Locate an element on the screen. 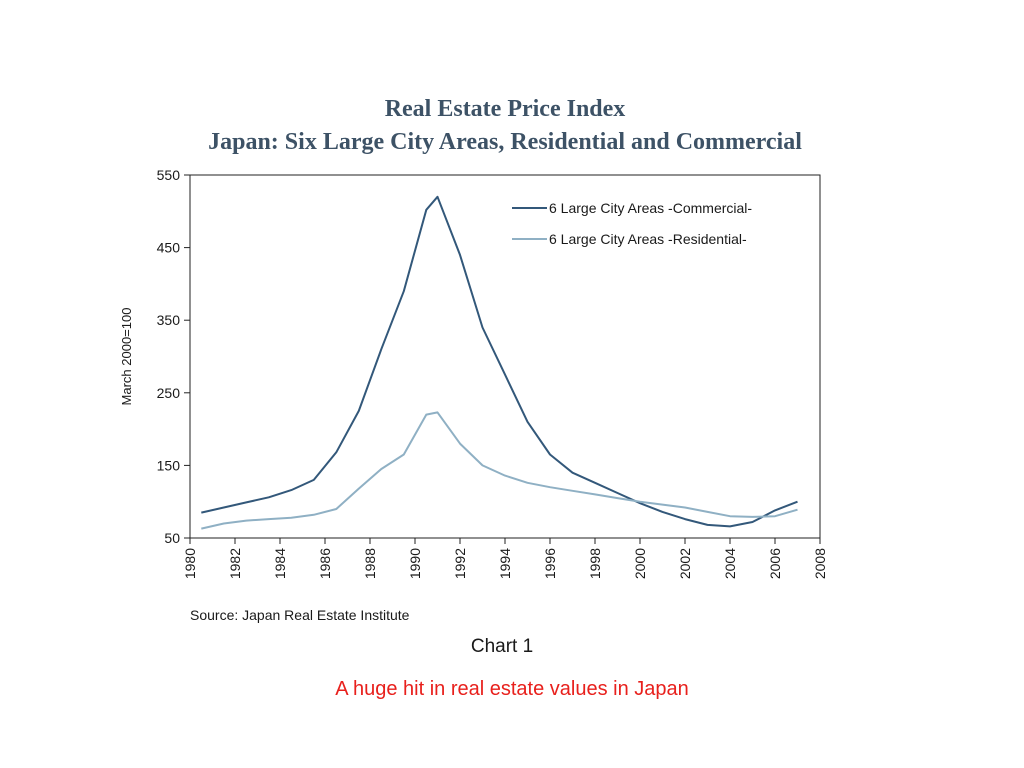  x-tick-label: 2000 is located at coordinates (640, 563).